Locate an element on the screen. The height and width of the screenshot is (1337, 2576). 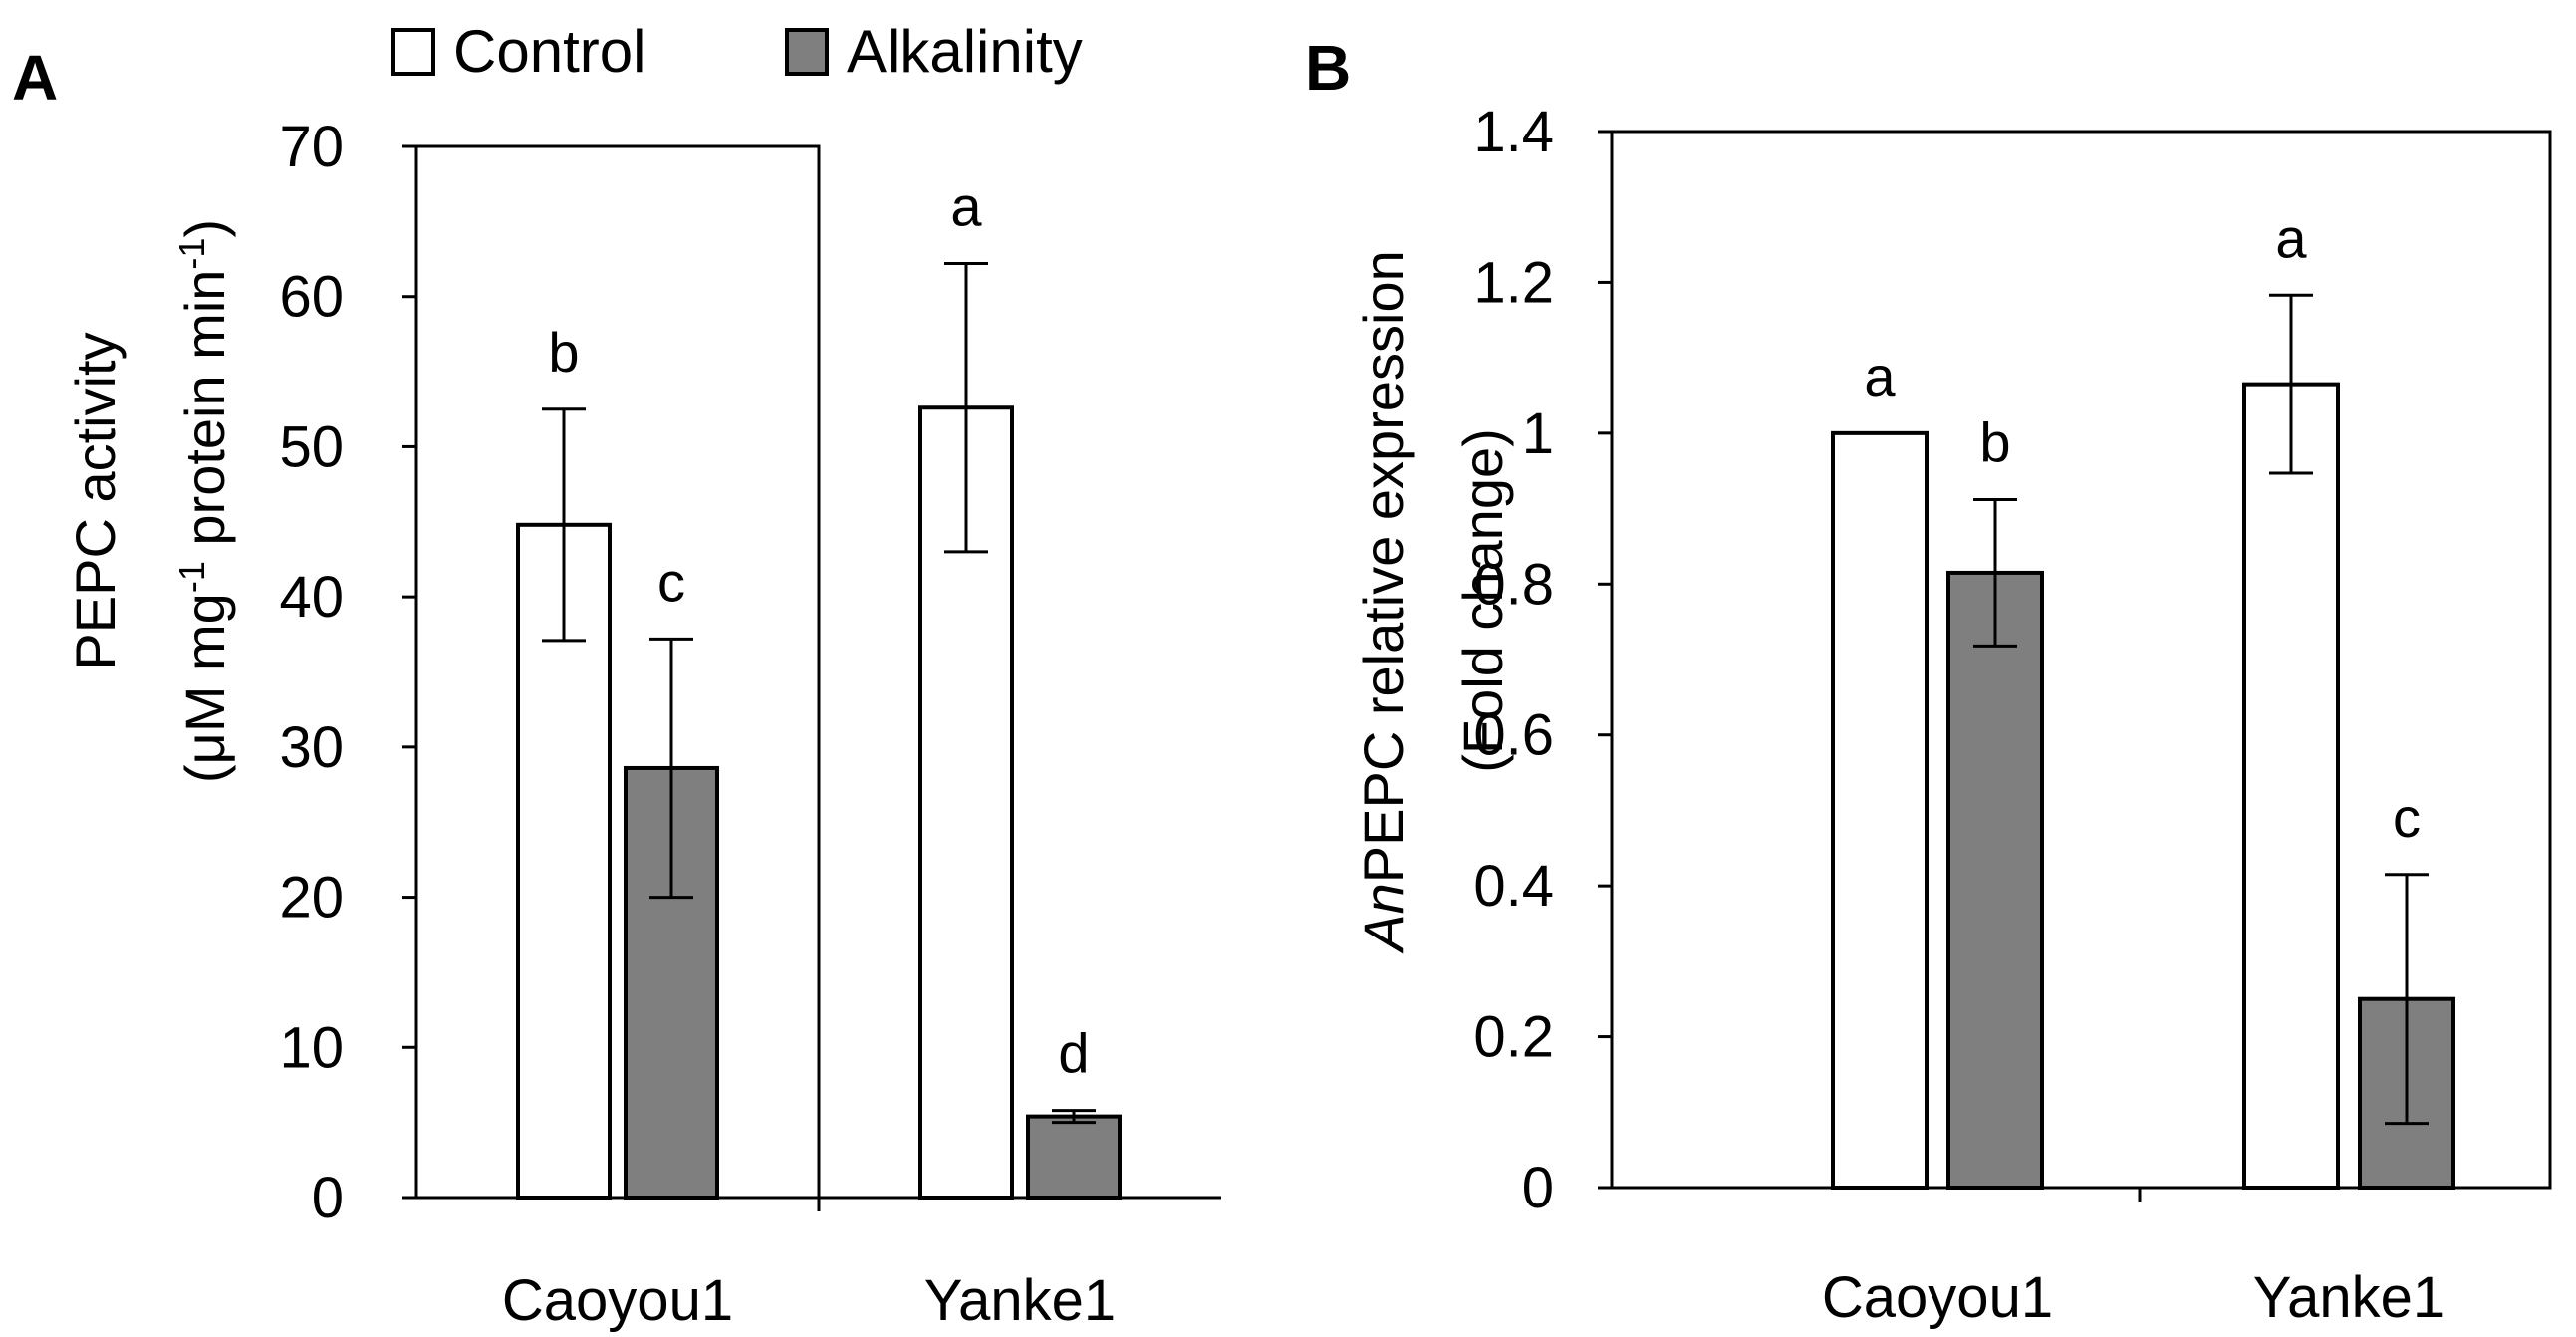
panel-a-ytick-label: 10 is located at coordinates (311, 1047).